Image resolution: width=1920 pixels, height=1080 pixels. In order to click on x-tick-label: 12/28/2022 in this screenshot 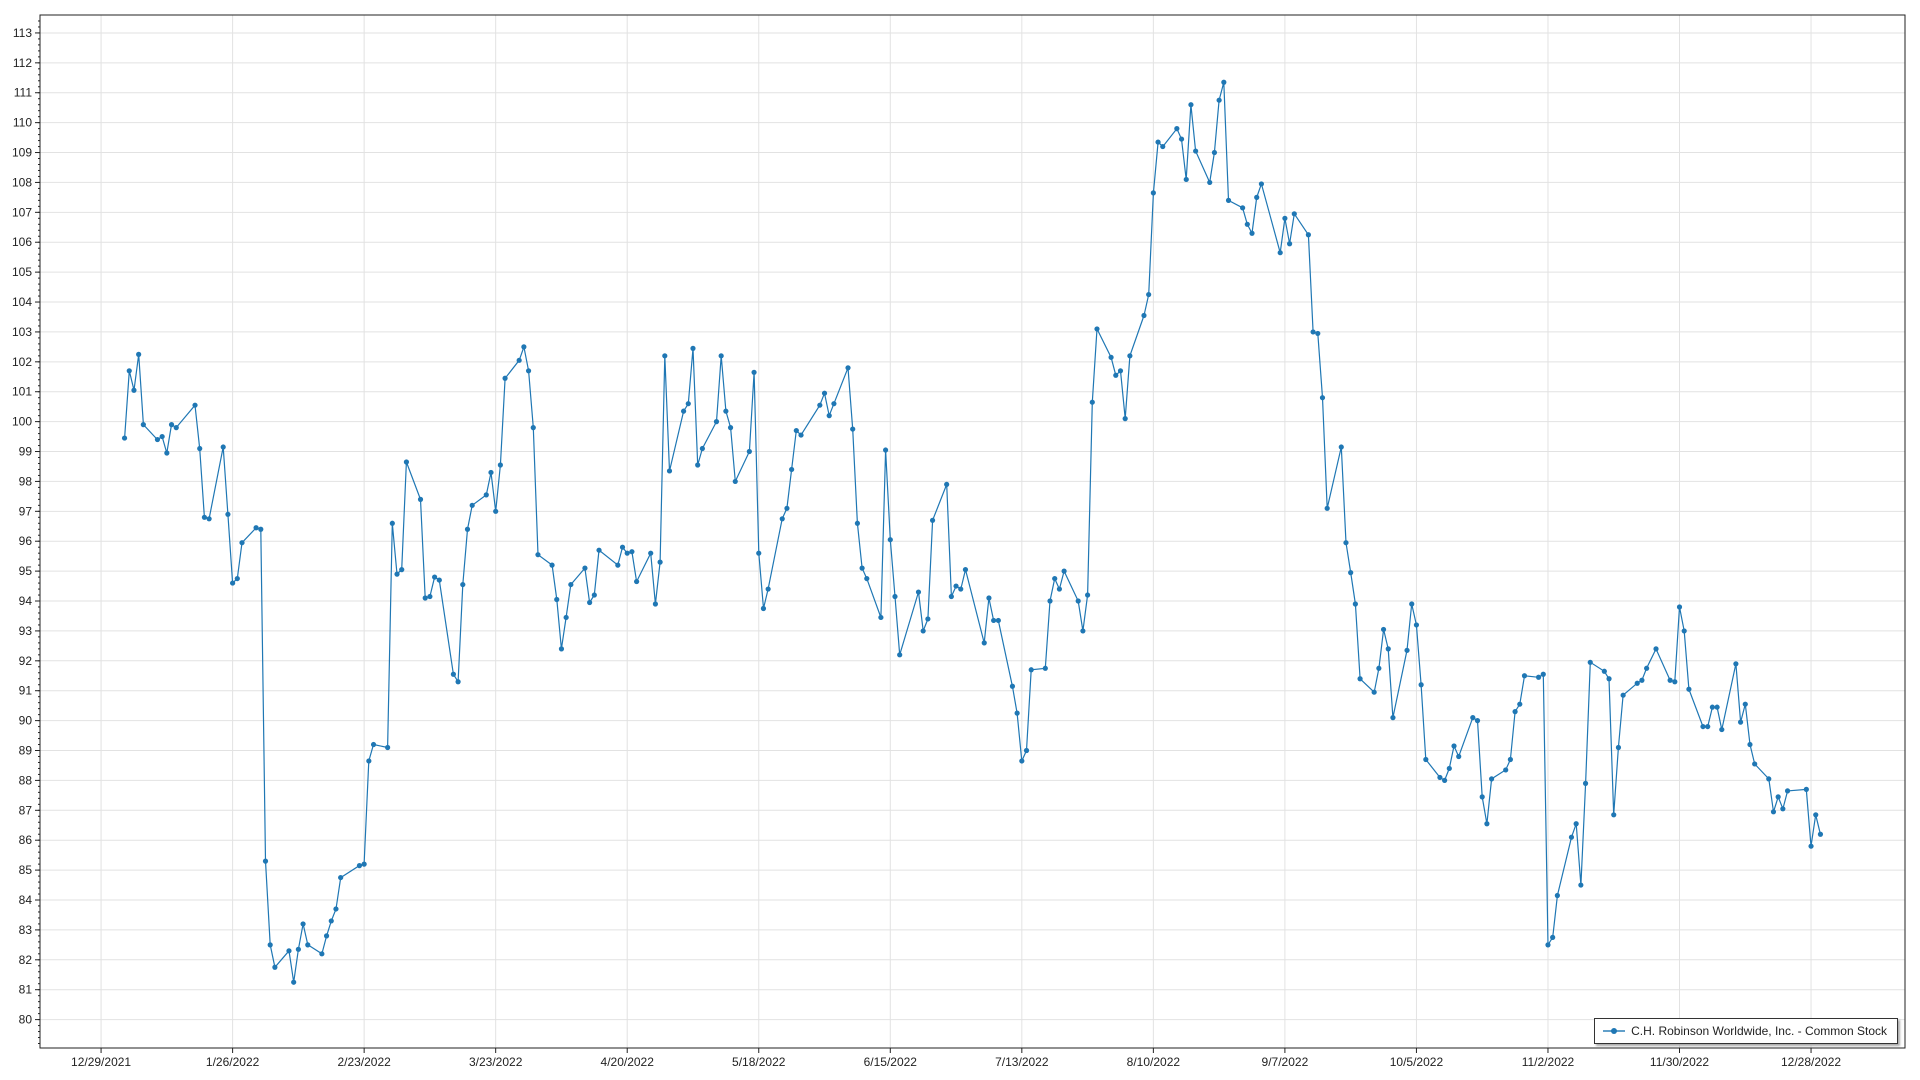, I will do `click(1811, 1062)`.